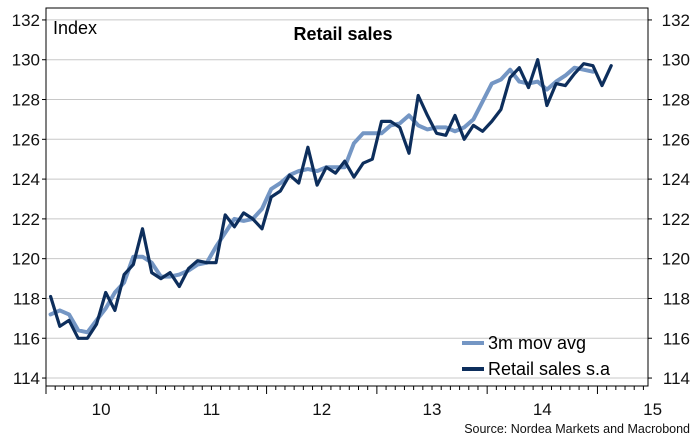 This screenshot has width=700, height=442. Describe the element at coordinates (342, 34) in the screenshot. I see `chart-title: Retail sales` at that location.